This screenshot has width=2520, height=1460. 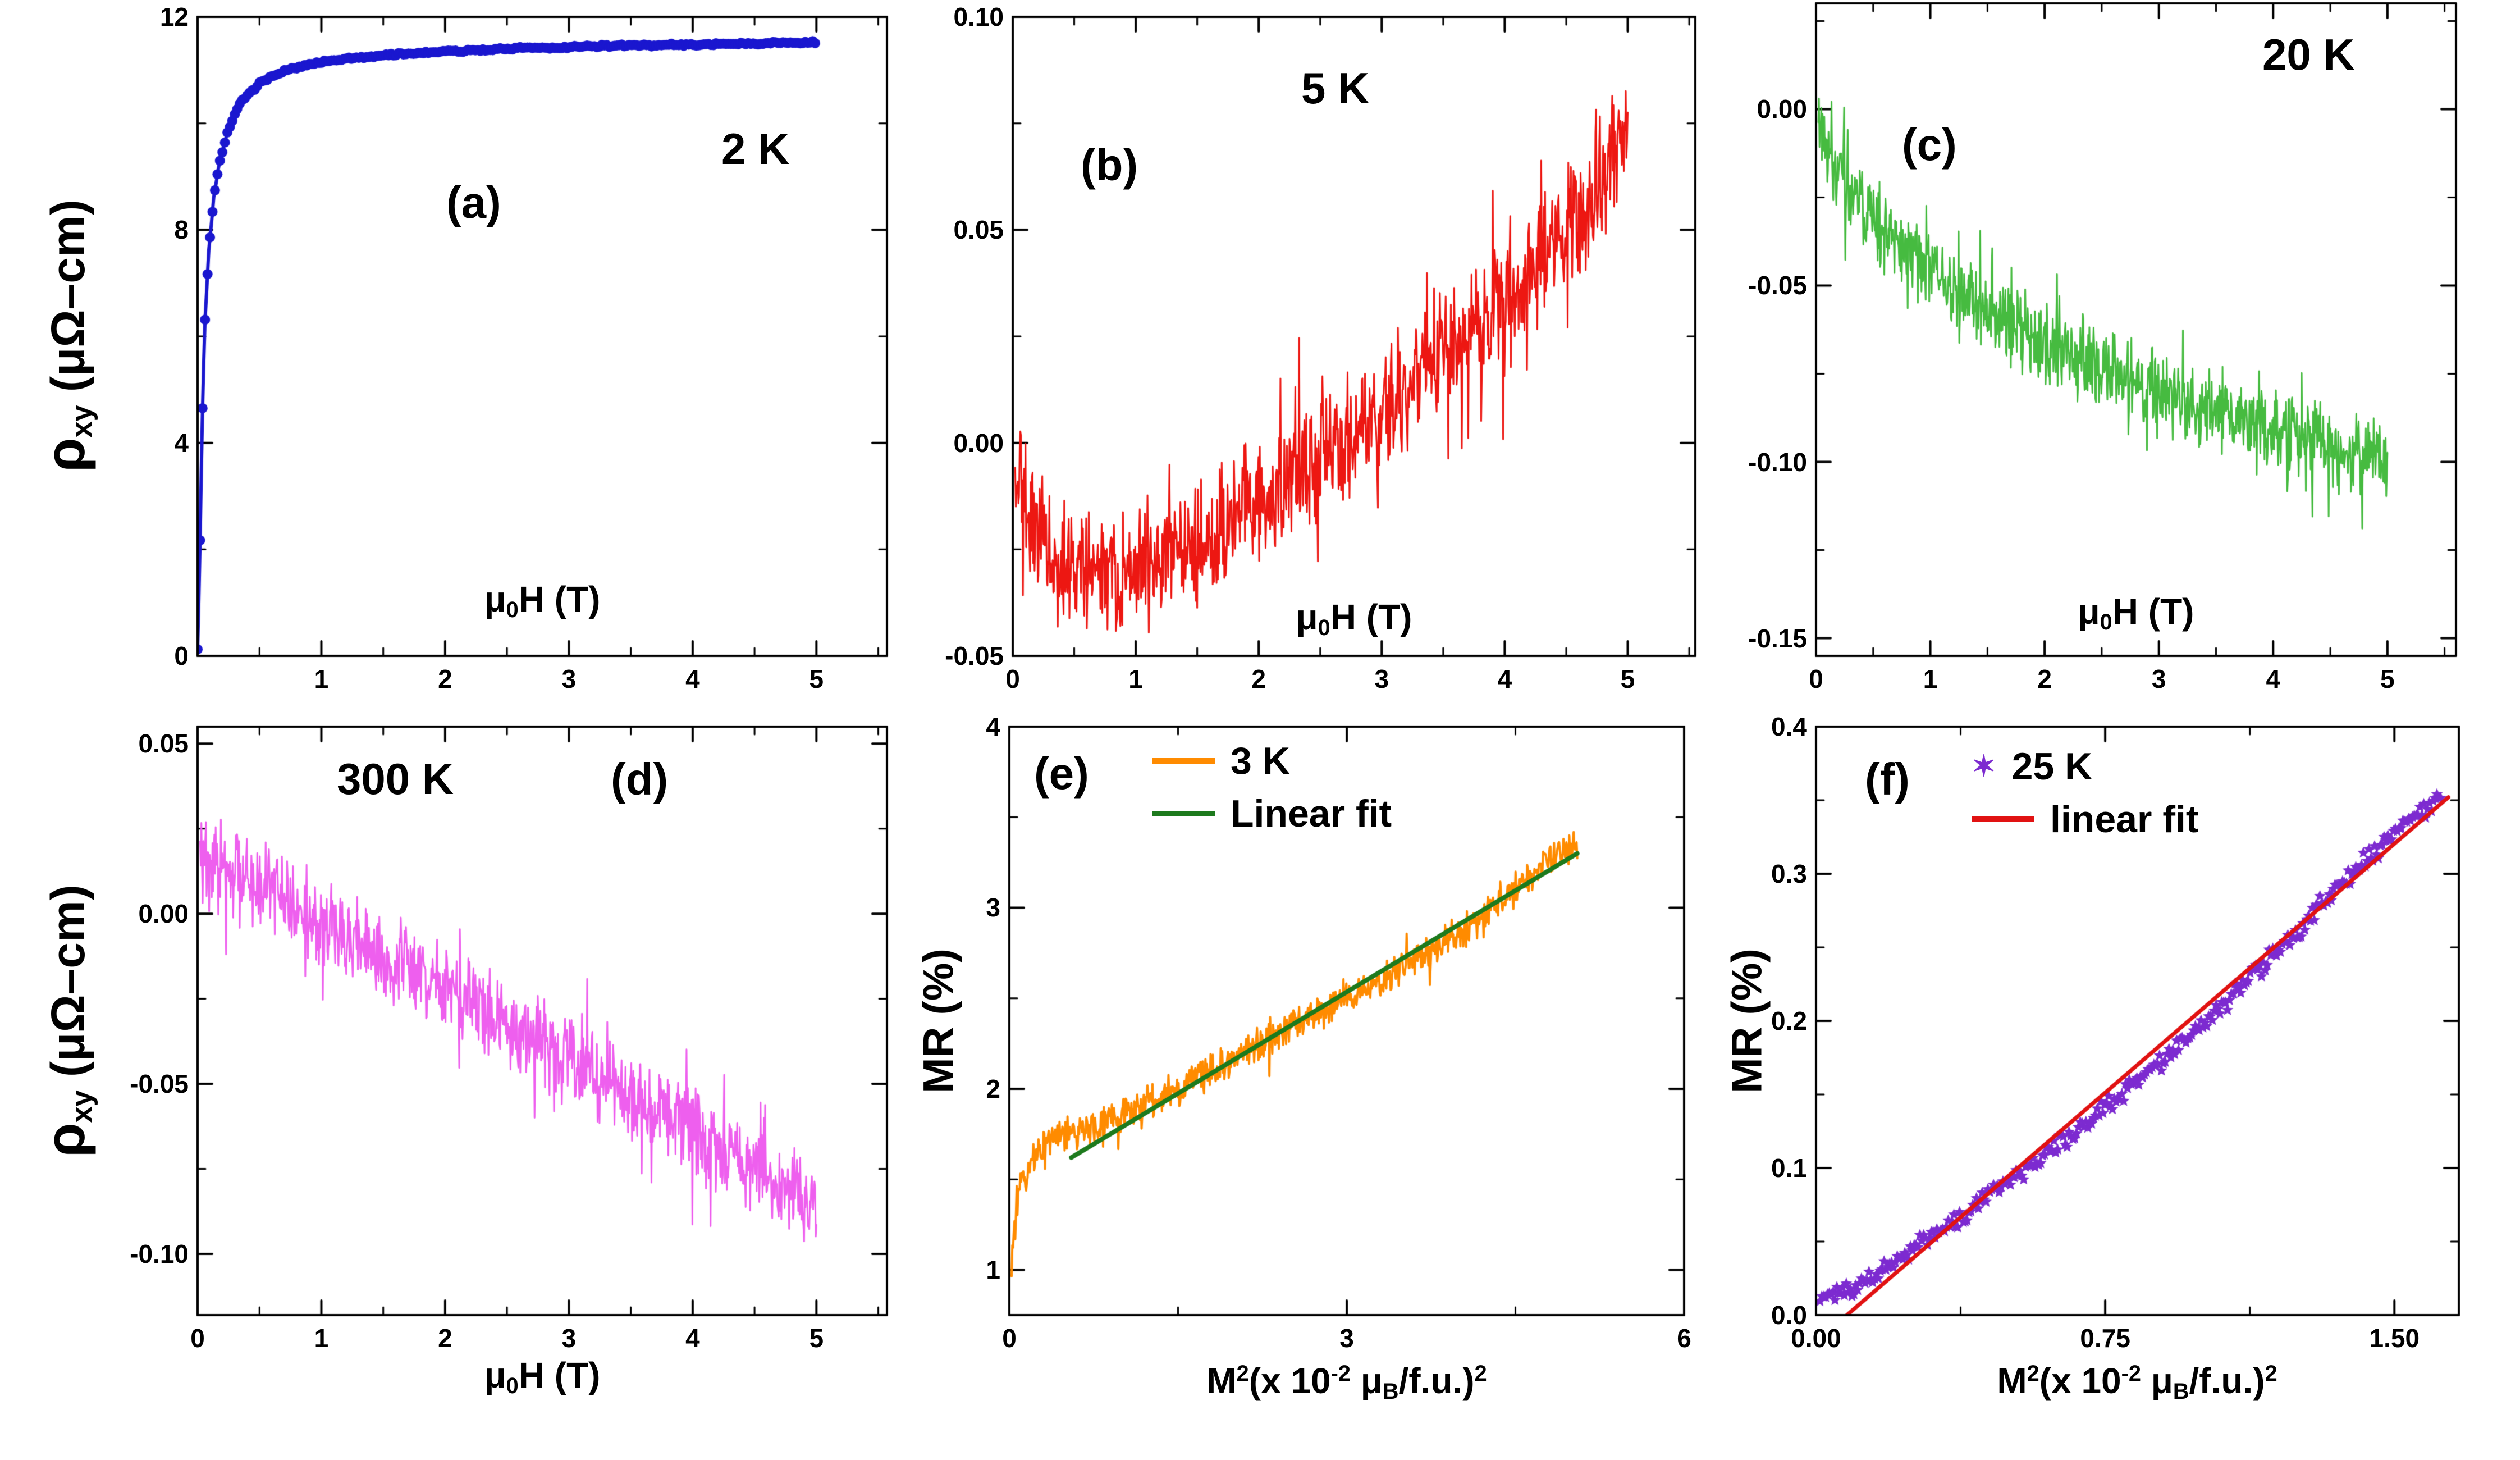 I want to click on y-axis-label-f: MR (%), so click(x=1747, y=1020).